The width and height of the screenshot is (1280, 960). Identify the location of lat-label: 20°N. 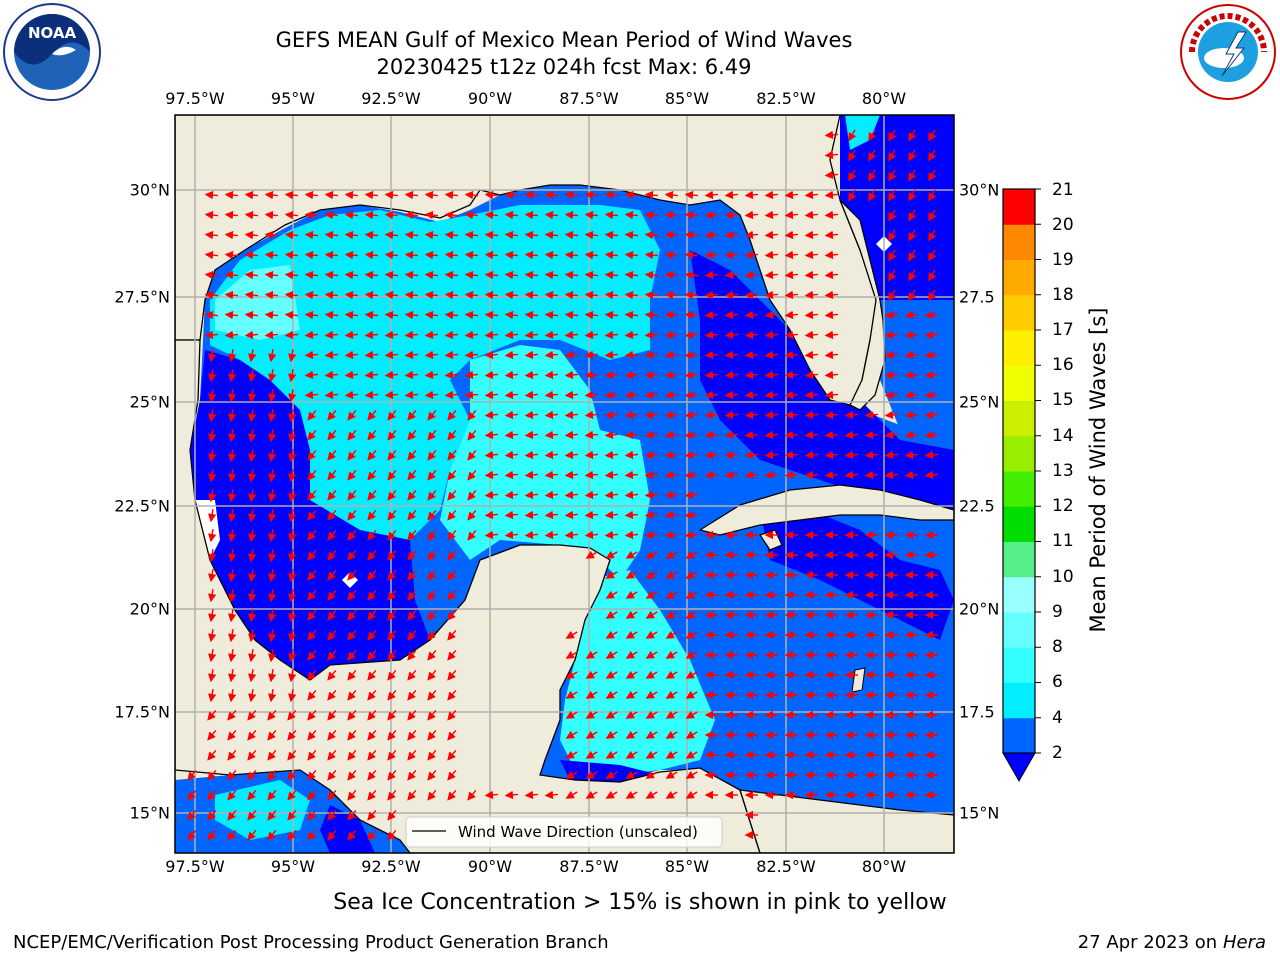
(149, 609).